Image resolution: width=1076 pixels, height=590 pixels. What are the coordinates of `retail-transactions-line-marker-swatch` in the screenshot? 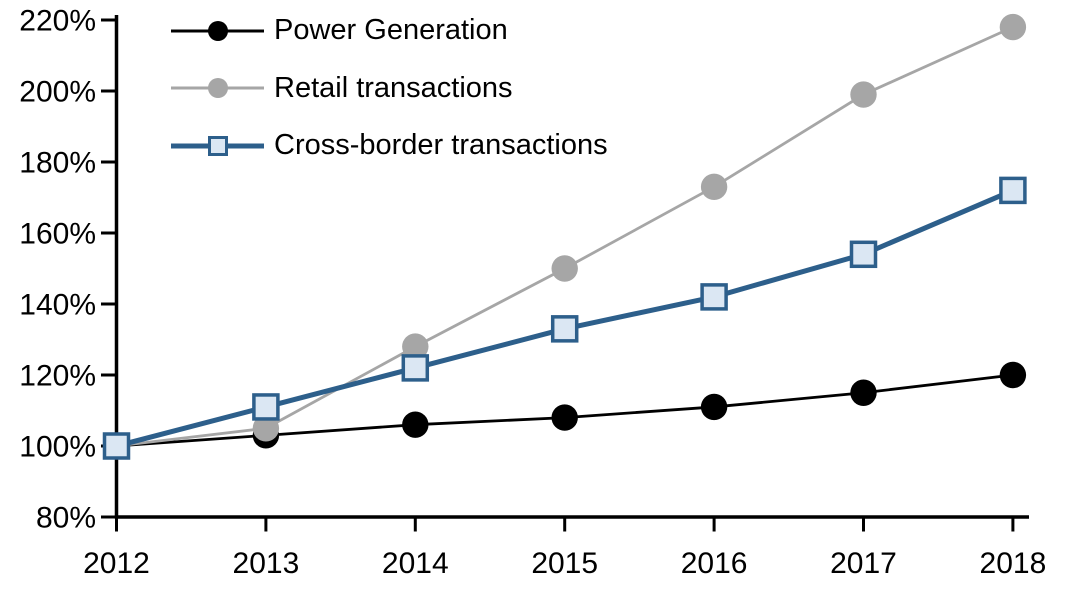 It's located at (217, 88).